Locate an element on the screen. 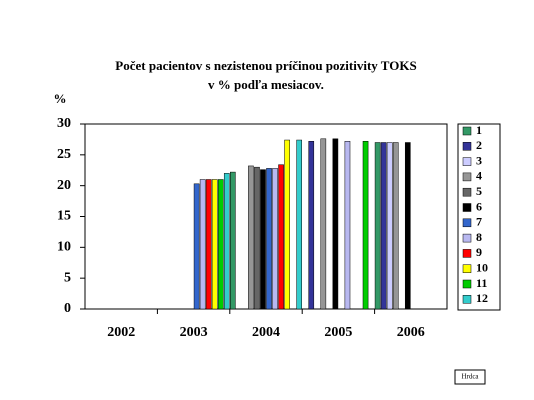 The image size is (534, 400). y-tick-label: 10 is located at coordinates (64, 247).